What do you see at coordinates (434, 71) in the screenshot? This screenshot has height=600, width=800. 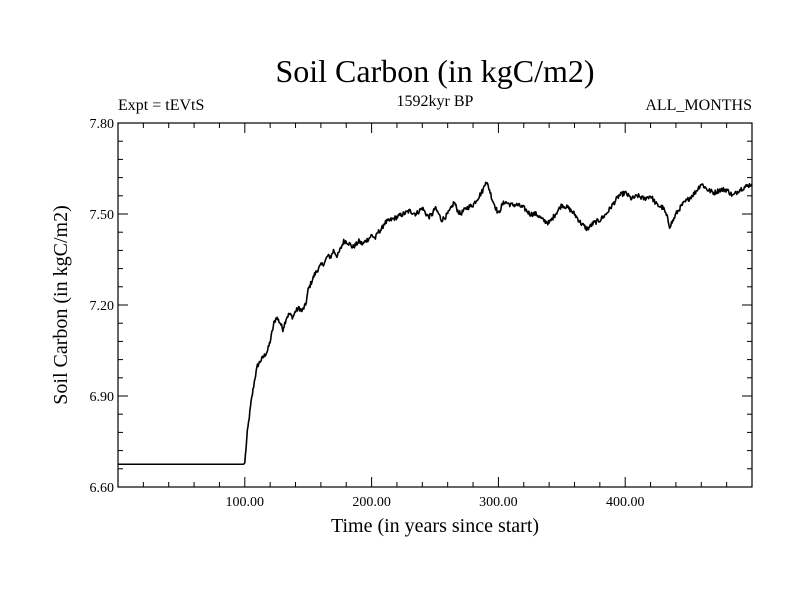 I see `chart-title: Soil Carbon (in kgC/m2)` at bounding box center [434, 71].